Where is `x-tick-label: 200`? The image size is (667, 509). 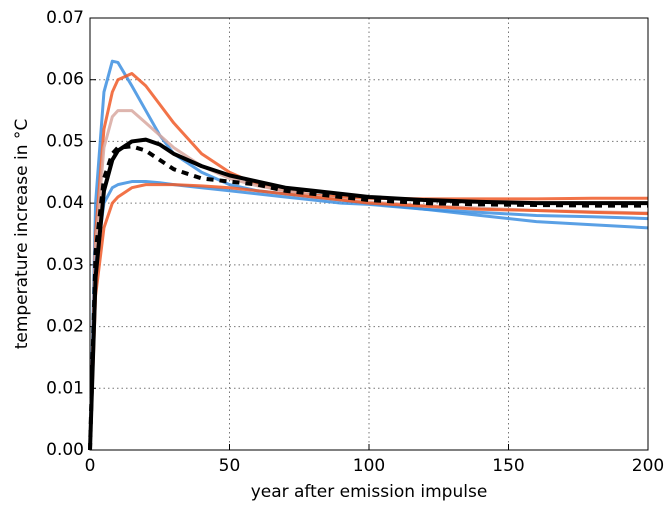
x-tick-label: 200 is located at coordinates (648, 466).